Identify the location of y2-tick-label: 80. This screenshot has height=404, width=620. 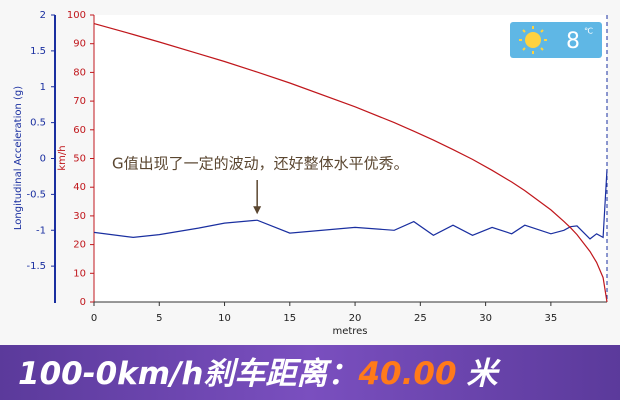
(79, 72).